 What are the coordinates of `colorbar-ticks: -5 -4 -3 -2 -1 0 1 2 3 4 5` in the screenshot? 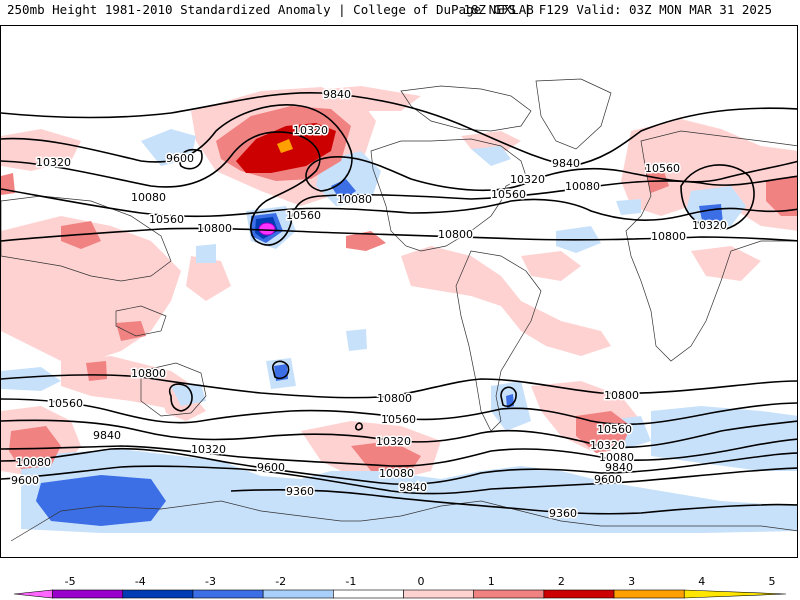 It's located at (420, 581).